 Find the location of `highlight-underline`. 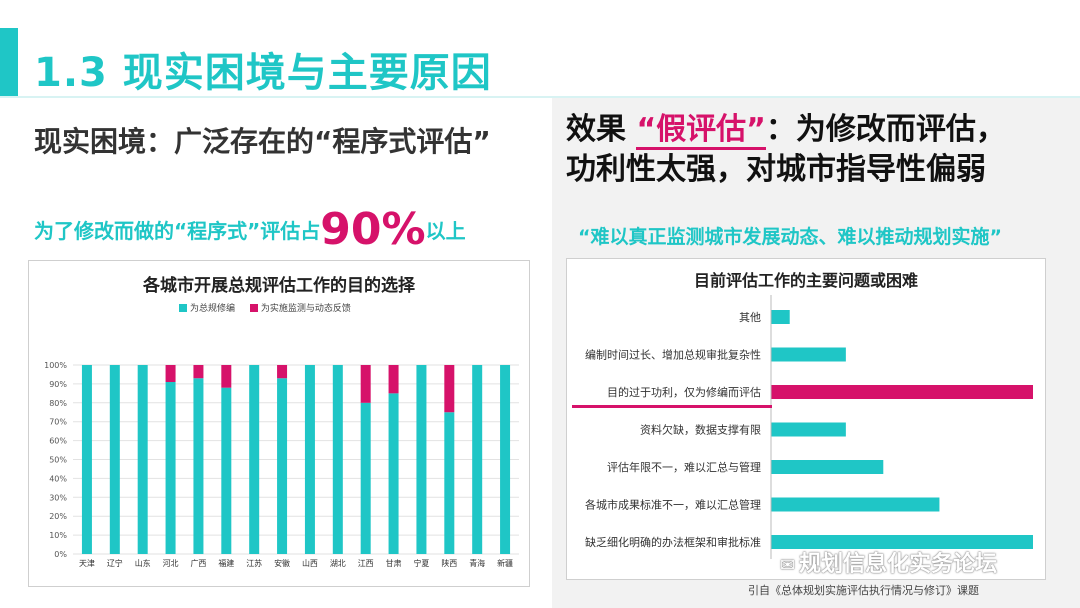

highlight-underline is located at coordinates (672, 406).